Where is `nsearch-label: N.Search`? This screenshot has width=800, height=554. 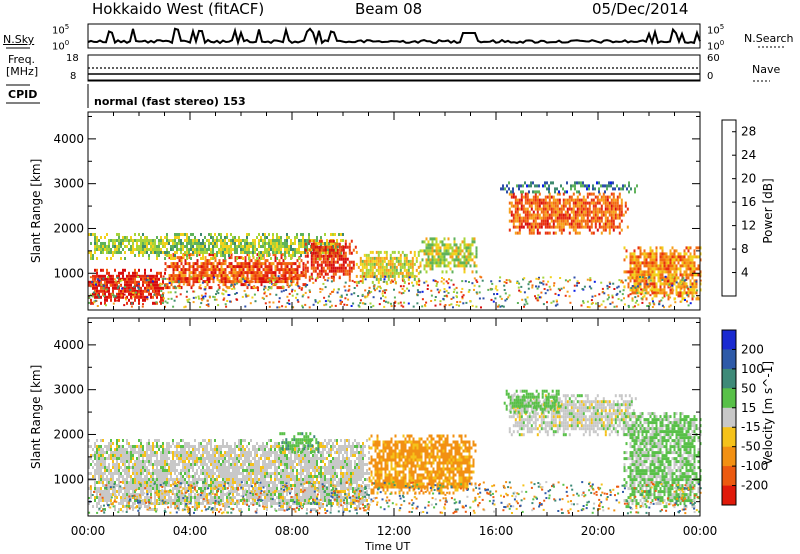 nsearch-label: N.Search is located at coordinates (769, 38).